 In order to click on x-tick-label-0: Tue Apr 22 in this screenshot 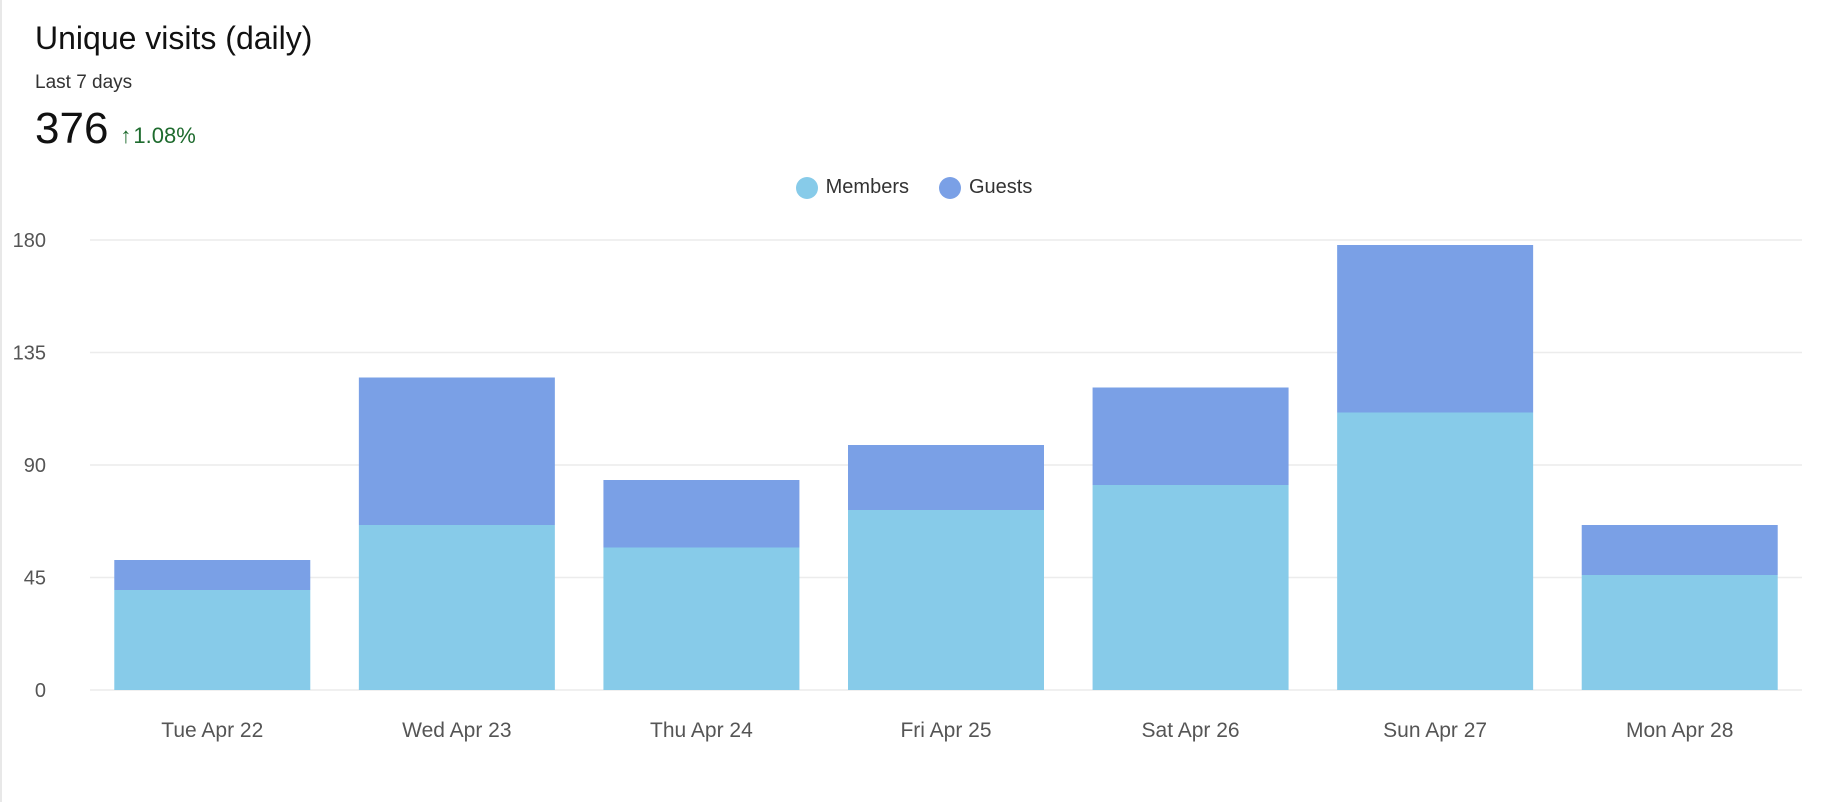, I will do `click(212, 730)`.